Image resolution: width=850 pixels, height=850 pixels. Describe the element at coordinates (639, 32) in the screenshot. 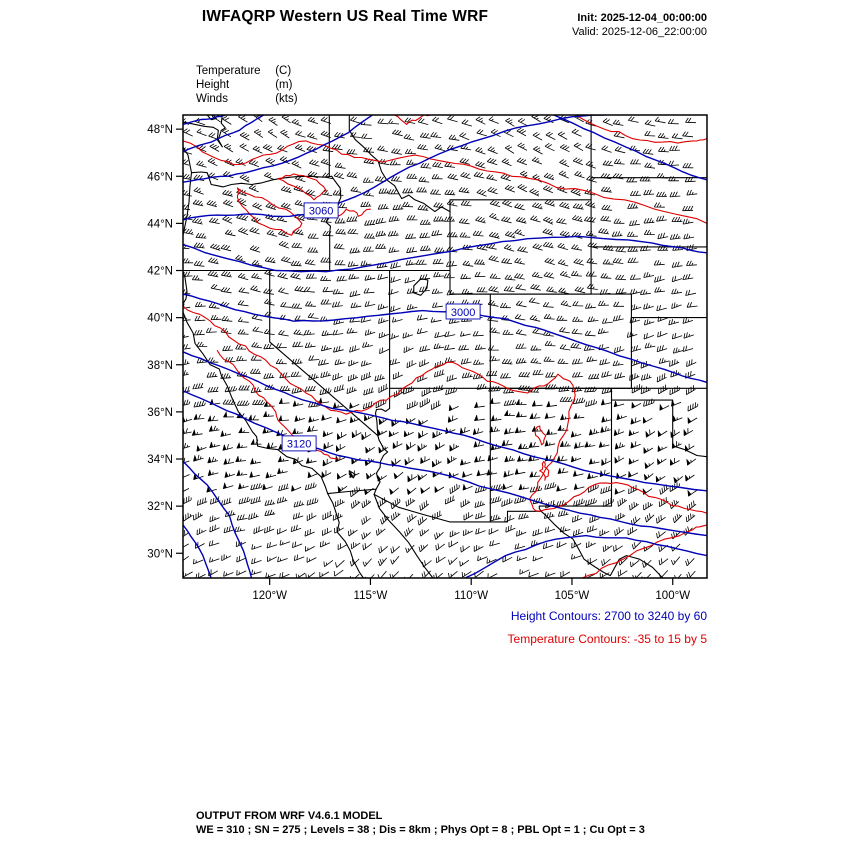

I see `valid-time: Valid: 2025-12-06_22:00:00` at that location.